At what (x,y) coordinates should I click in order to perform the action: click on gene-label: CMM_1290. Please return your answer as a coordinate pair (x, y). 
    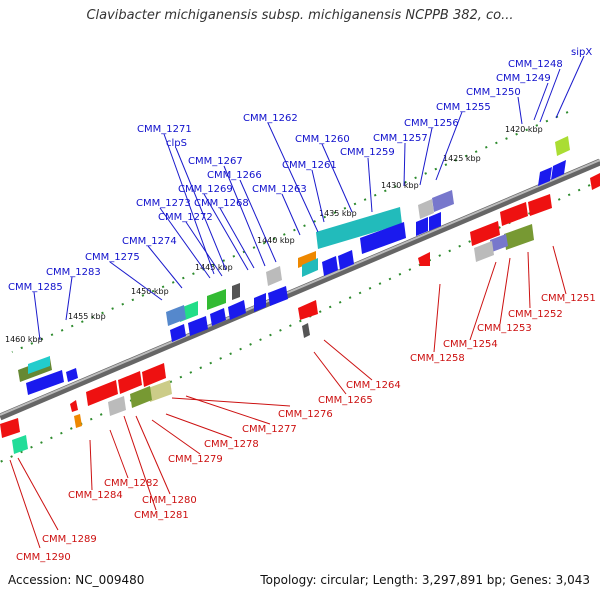
    Looking at the image, I should click on (43, 557).